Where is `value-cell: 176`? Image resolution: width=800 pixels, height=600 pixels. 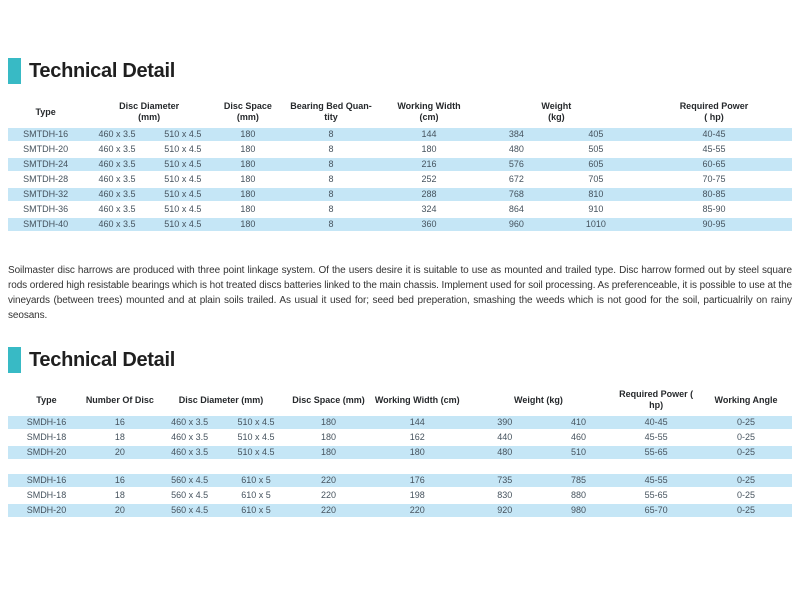 value-cell: 176 is located at coordinates (417, 480).